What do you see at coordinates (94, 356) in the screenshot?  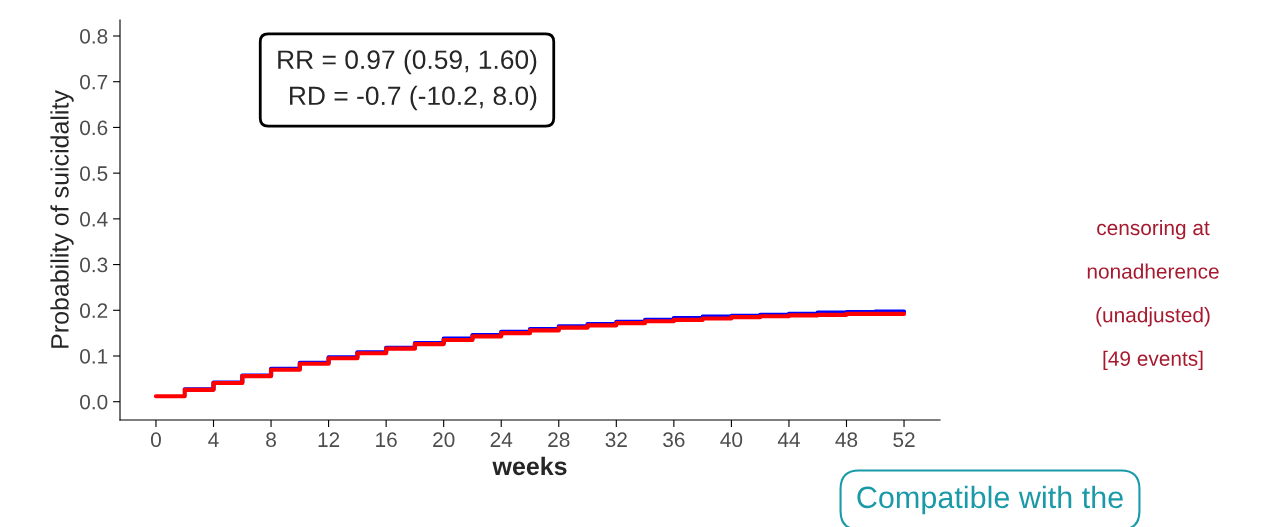 I see `y-tick-label: 0.1` at bounding box center [94, 356].